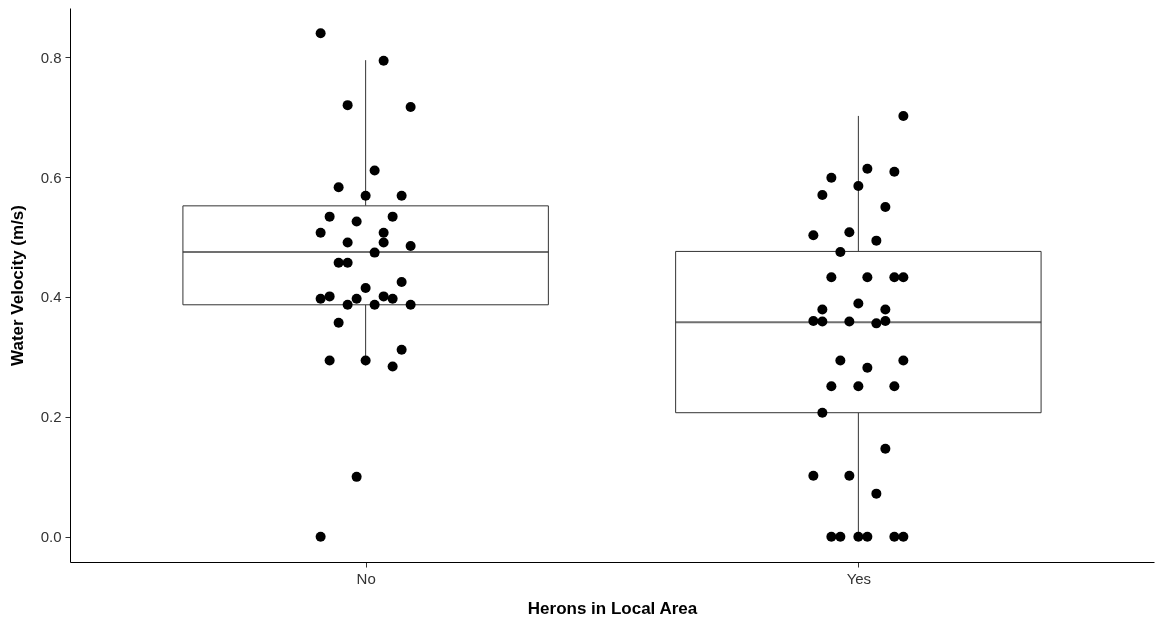 The height and width of the screenshot is (624, 1166). What do you see at coordinates (17, 285) in the screenshot?
I see `y-axis-title: Water Velocity (m/s)` at bounding box center [17, 285].